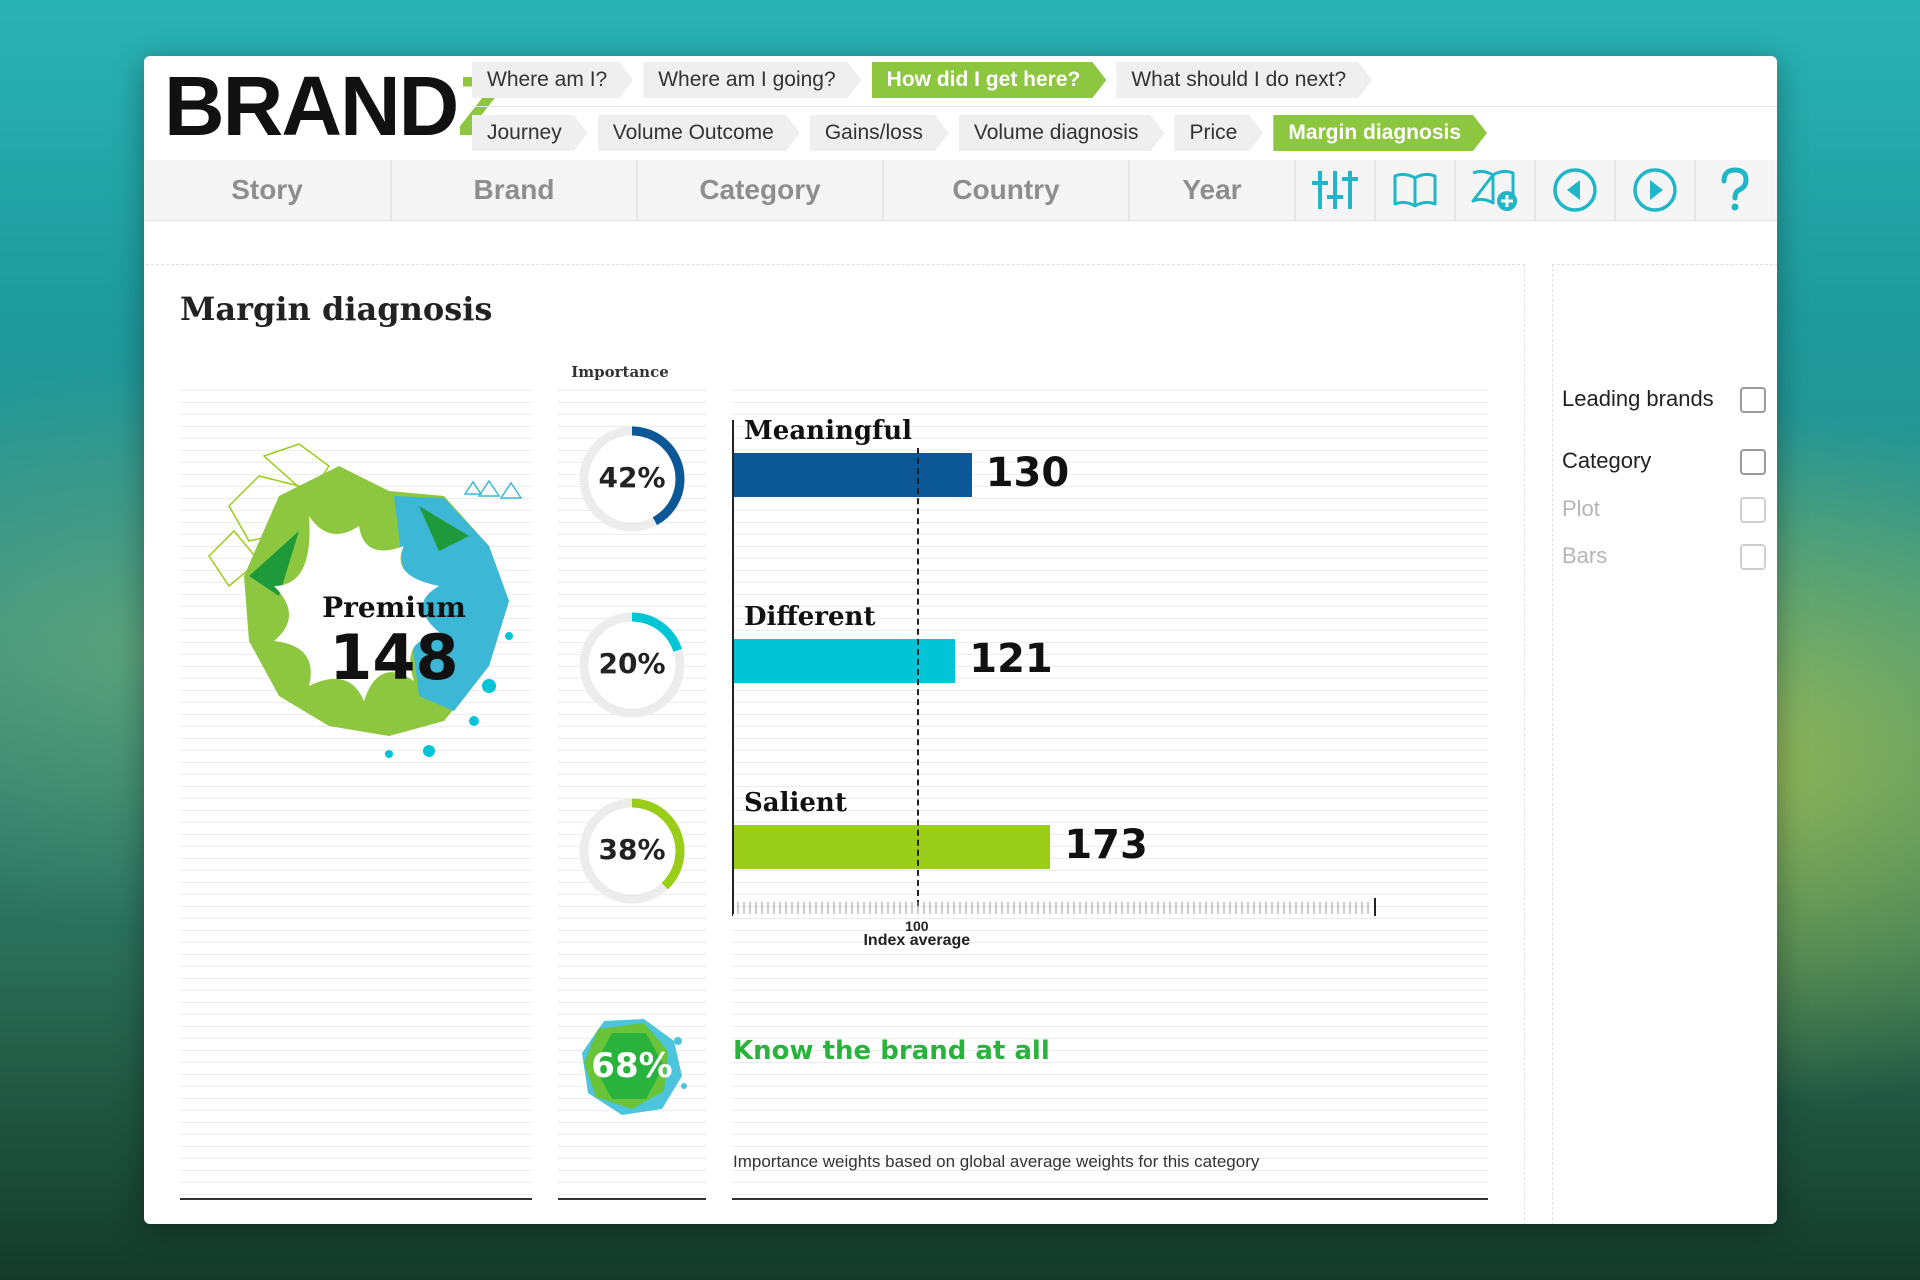 This screenshot has width=1920, height=1280. I want to click on option-bars-checkbox, so click(1753, 557).